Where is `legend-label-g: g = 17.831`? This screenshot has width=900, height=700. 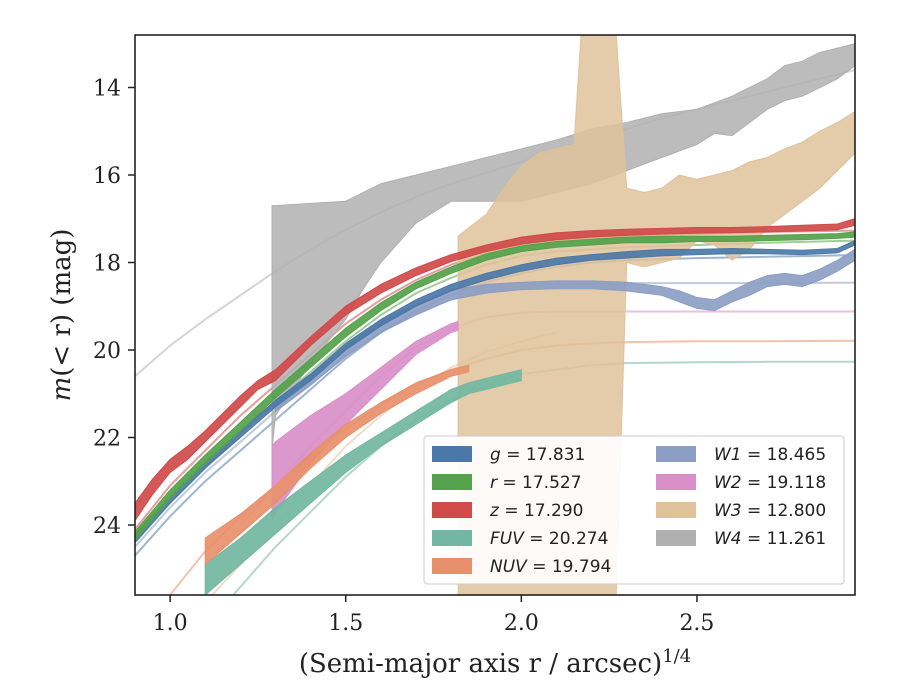 legend-label-g: g = 17.831 is located at coordinates (537, 455).